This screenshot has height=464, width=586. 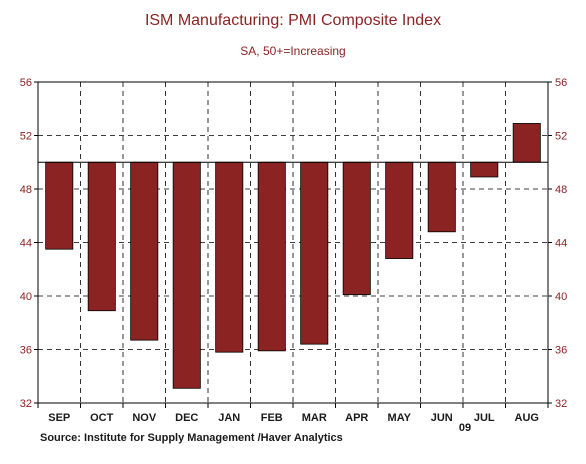 What do you see at coordinates (293, 413) in the screenshot?
I see `x-axis: SEP OCT NOV DEC JAN FEB MAR APR MAY JUN JUL AUG` at bounding box center [293, 413].